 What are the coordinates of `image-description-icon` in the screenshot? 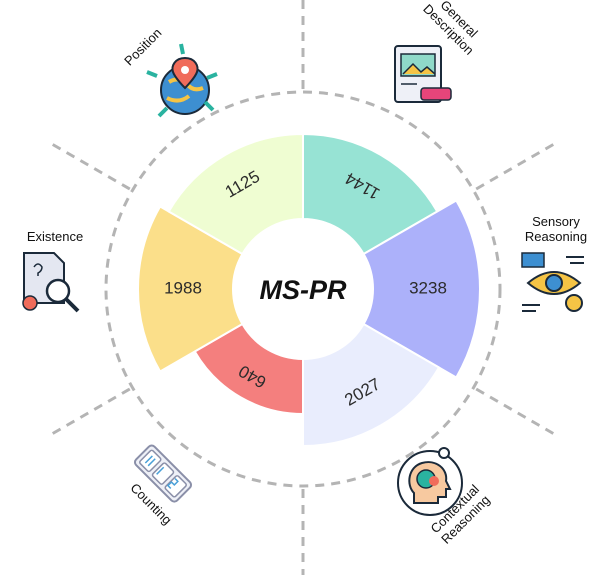 It's located at (423, 74).